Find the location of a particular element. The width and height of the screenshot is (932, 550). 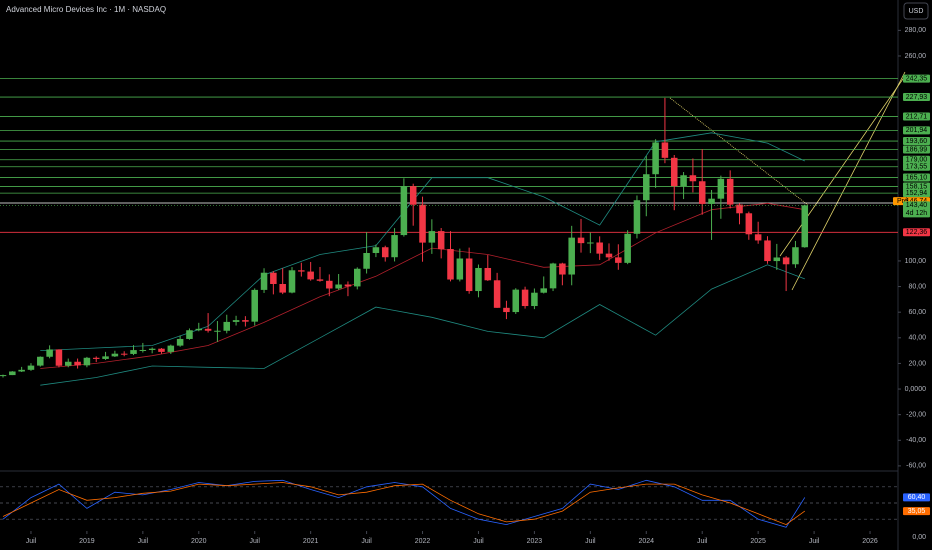

currency-button is located at coordinates (916, 11).